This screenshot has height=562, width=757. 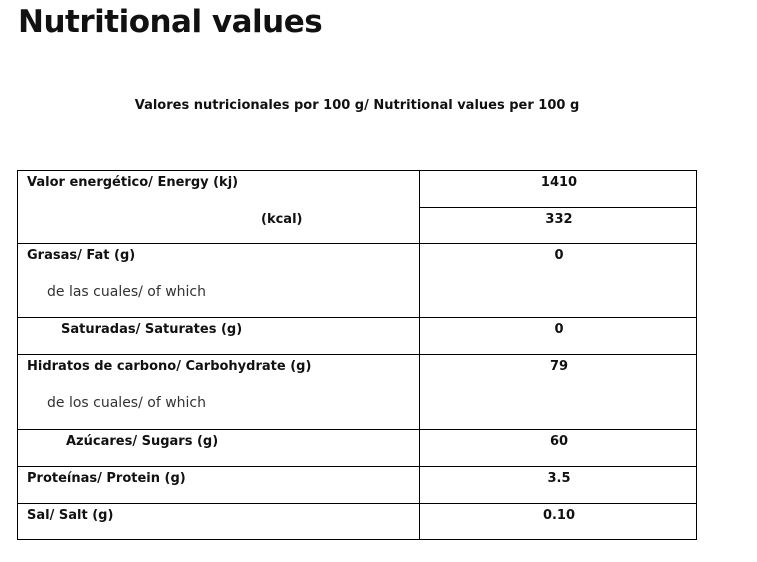 What do you see at coordinates (169, 366) in the screenshot?
I see `carbohydrate-label: Hidratos de carbono/ Carbohydrate (g)` at bounding box center [169, 366].